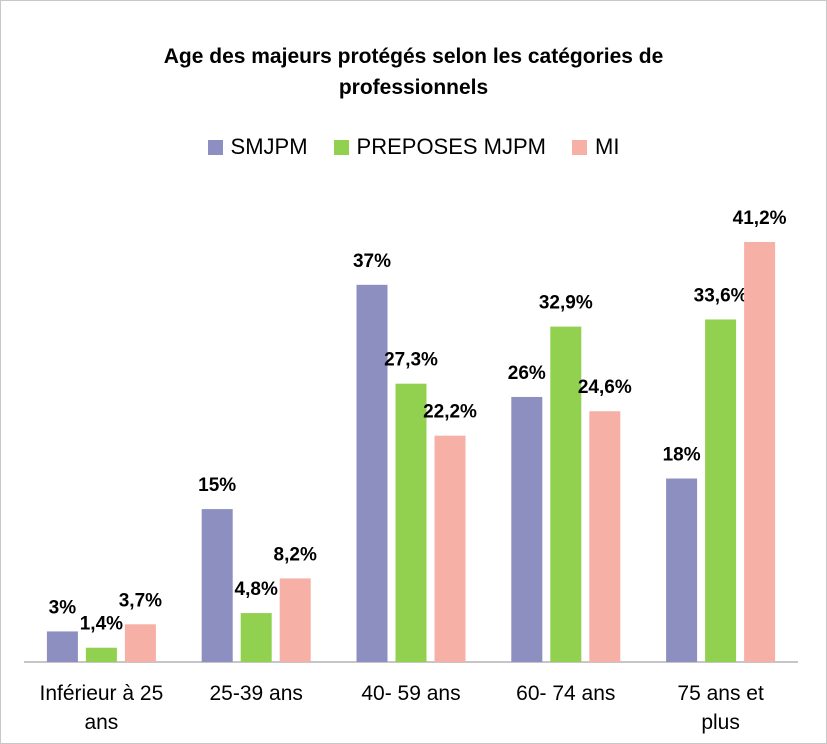  Describe the element at coordinates (256, 589) in the screenshot. I see `data-label: 4,8%` at that location.